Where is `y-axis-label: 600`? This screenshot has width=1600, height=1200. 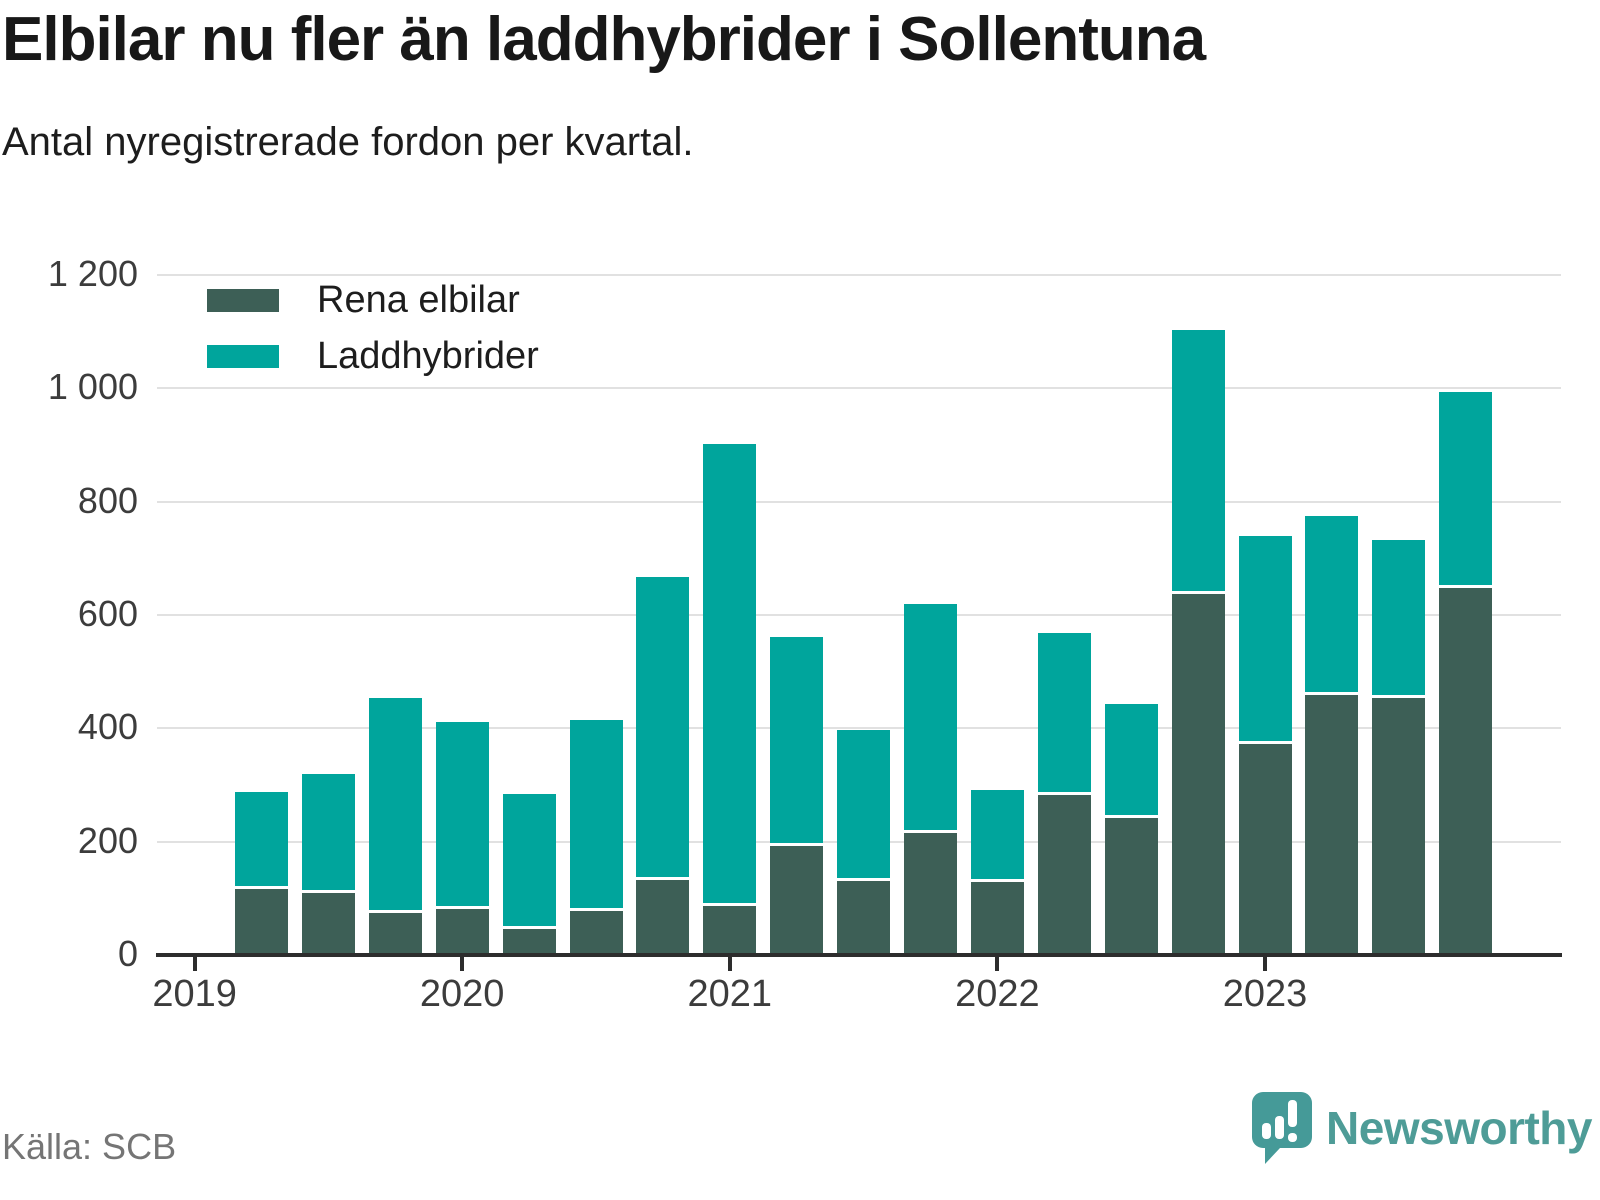 y-axis-label: 600 is located at coordinates (107, 613).